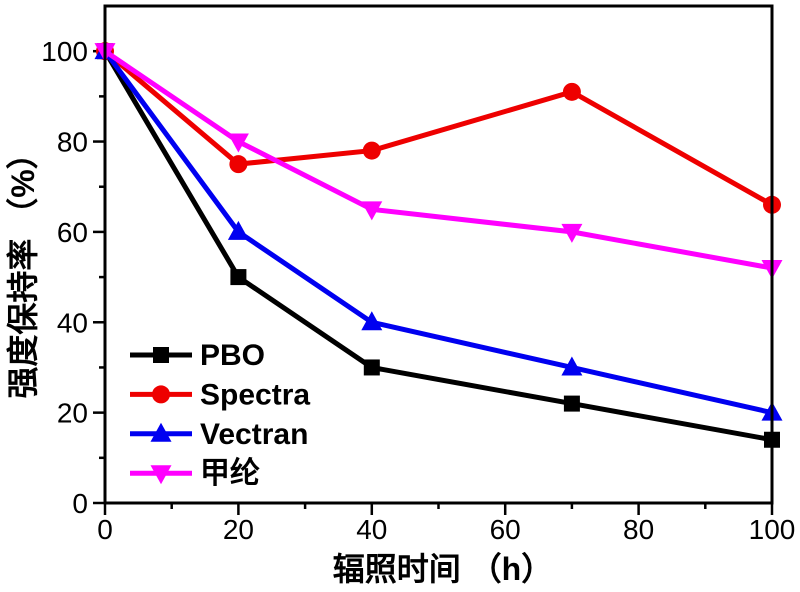 Image resolution: width=800 pixels, height=592 pixels. I want to click on y-tick-label: 0, so click(80, 503).